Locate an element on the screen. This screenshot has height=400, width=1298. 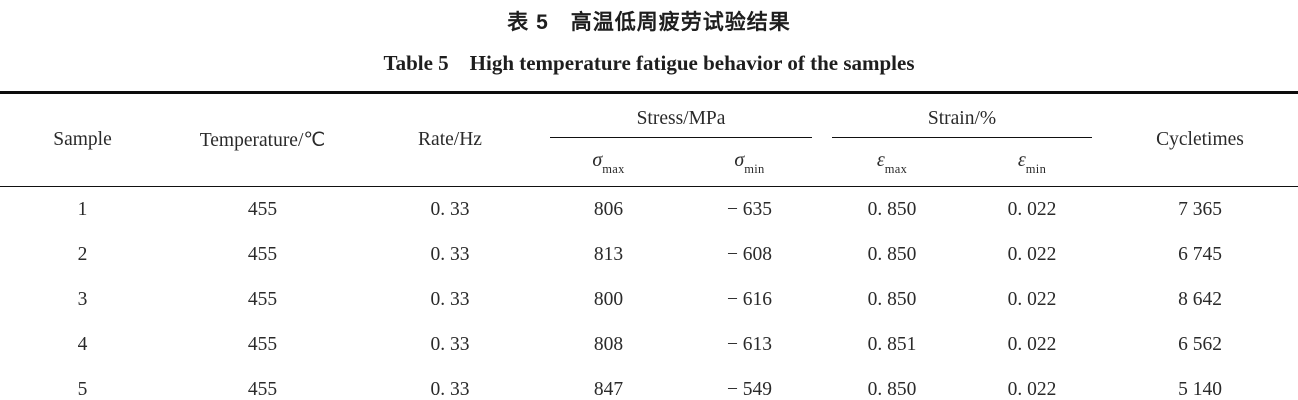
col-header-stress-max: σmax is located at coordinates (608, 162).